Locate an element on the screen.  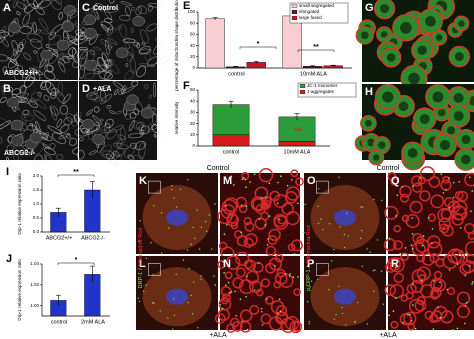
panel-letter: R is located at coordinates (395, 264).